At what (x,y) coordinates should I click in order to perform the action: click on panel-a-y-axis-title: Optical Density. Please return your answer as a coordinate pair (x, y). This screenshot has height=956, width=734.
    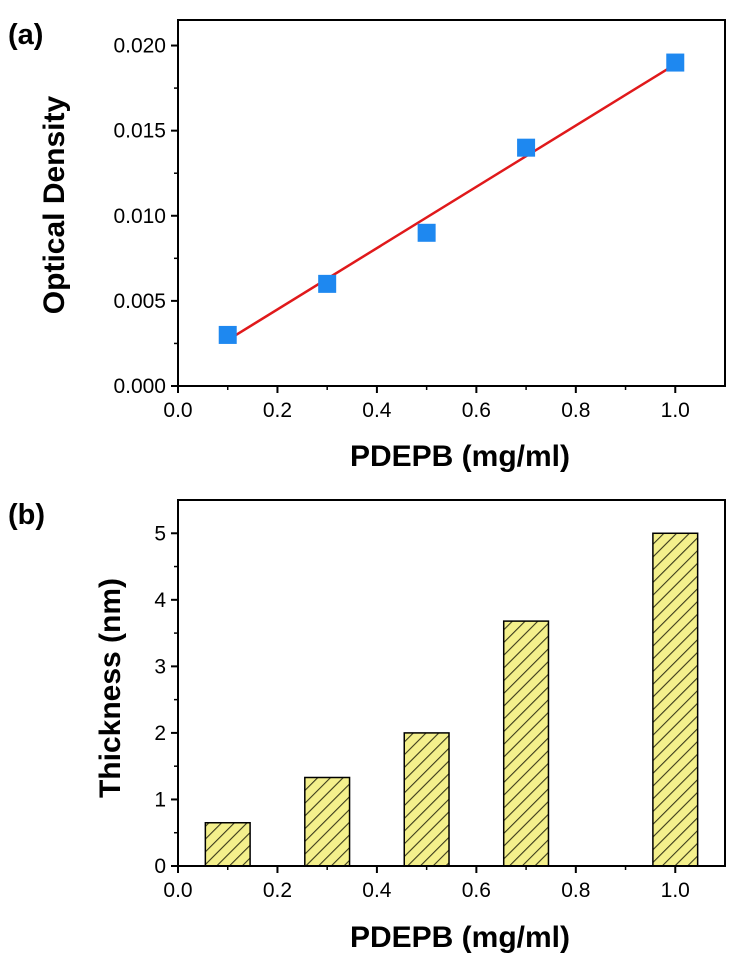
    Looking at the image, I should click on (54, 204).